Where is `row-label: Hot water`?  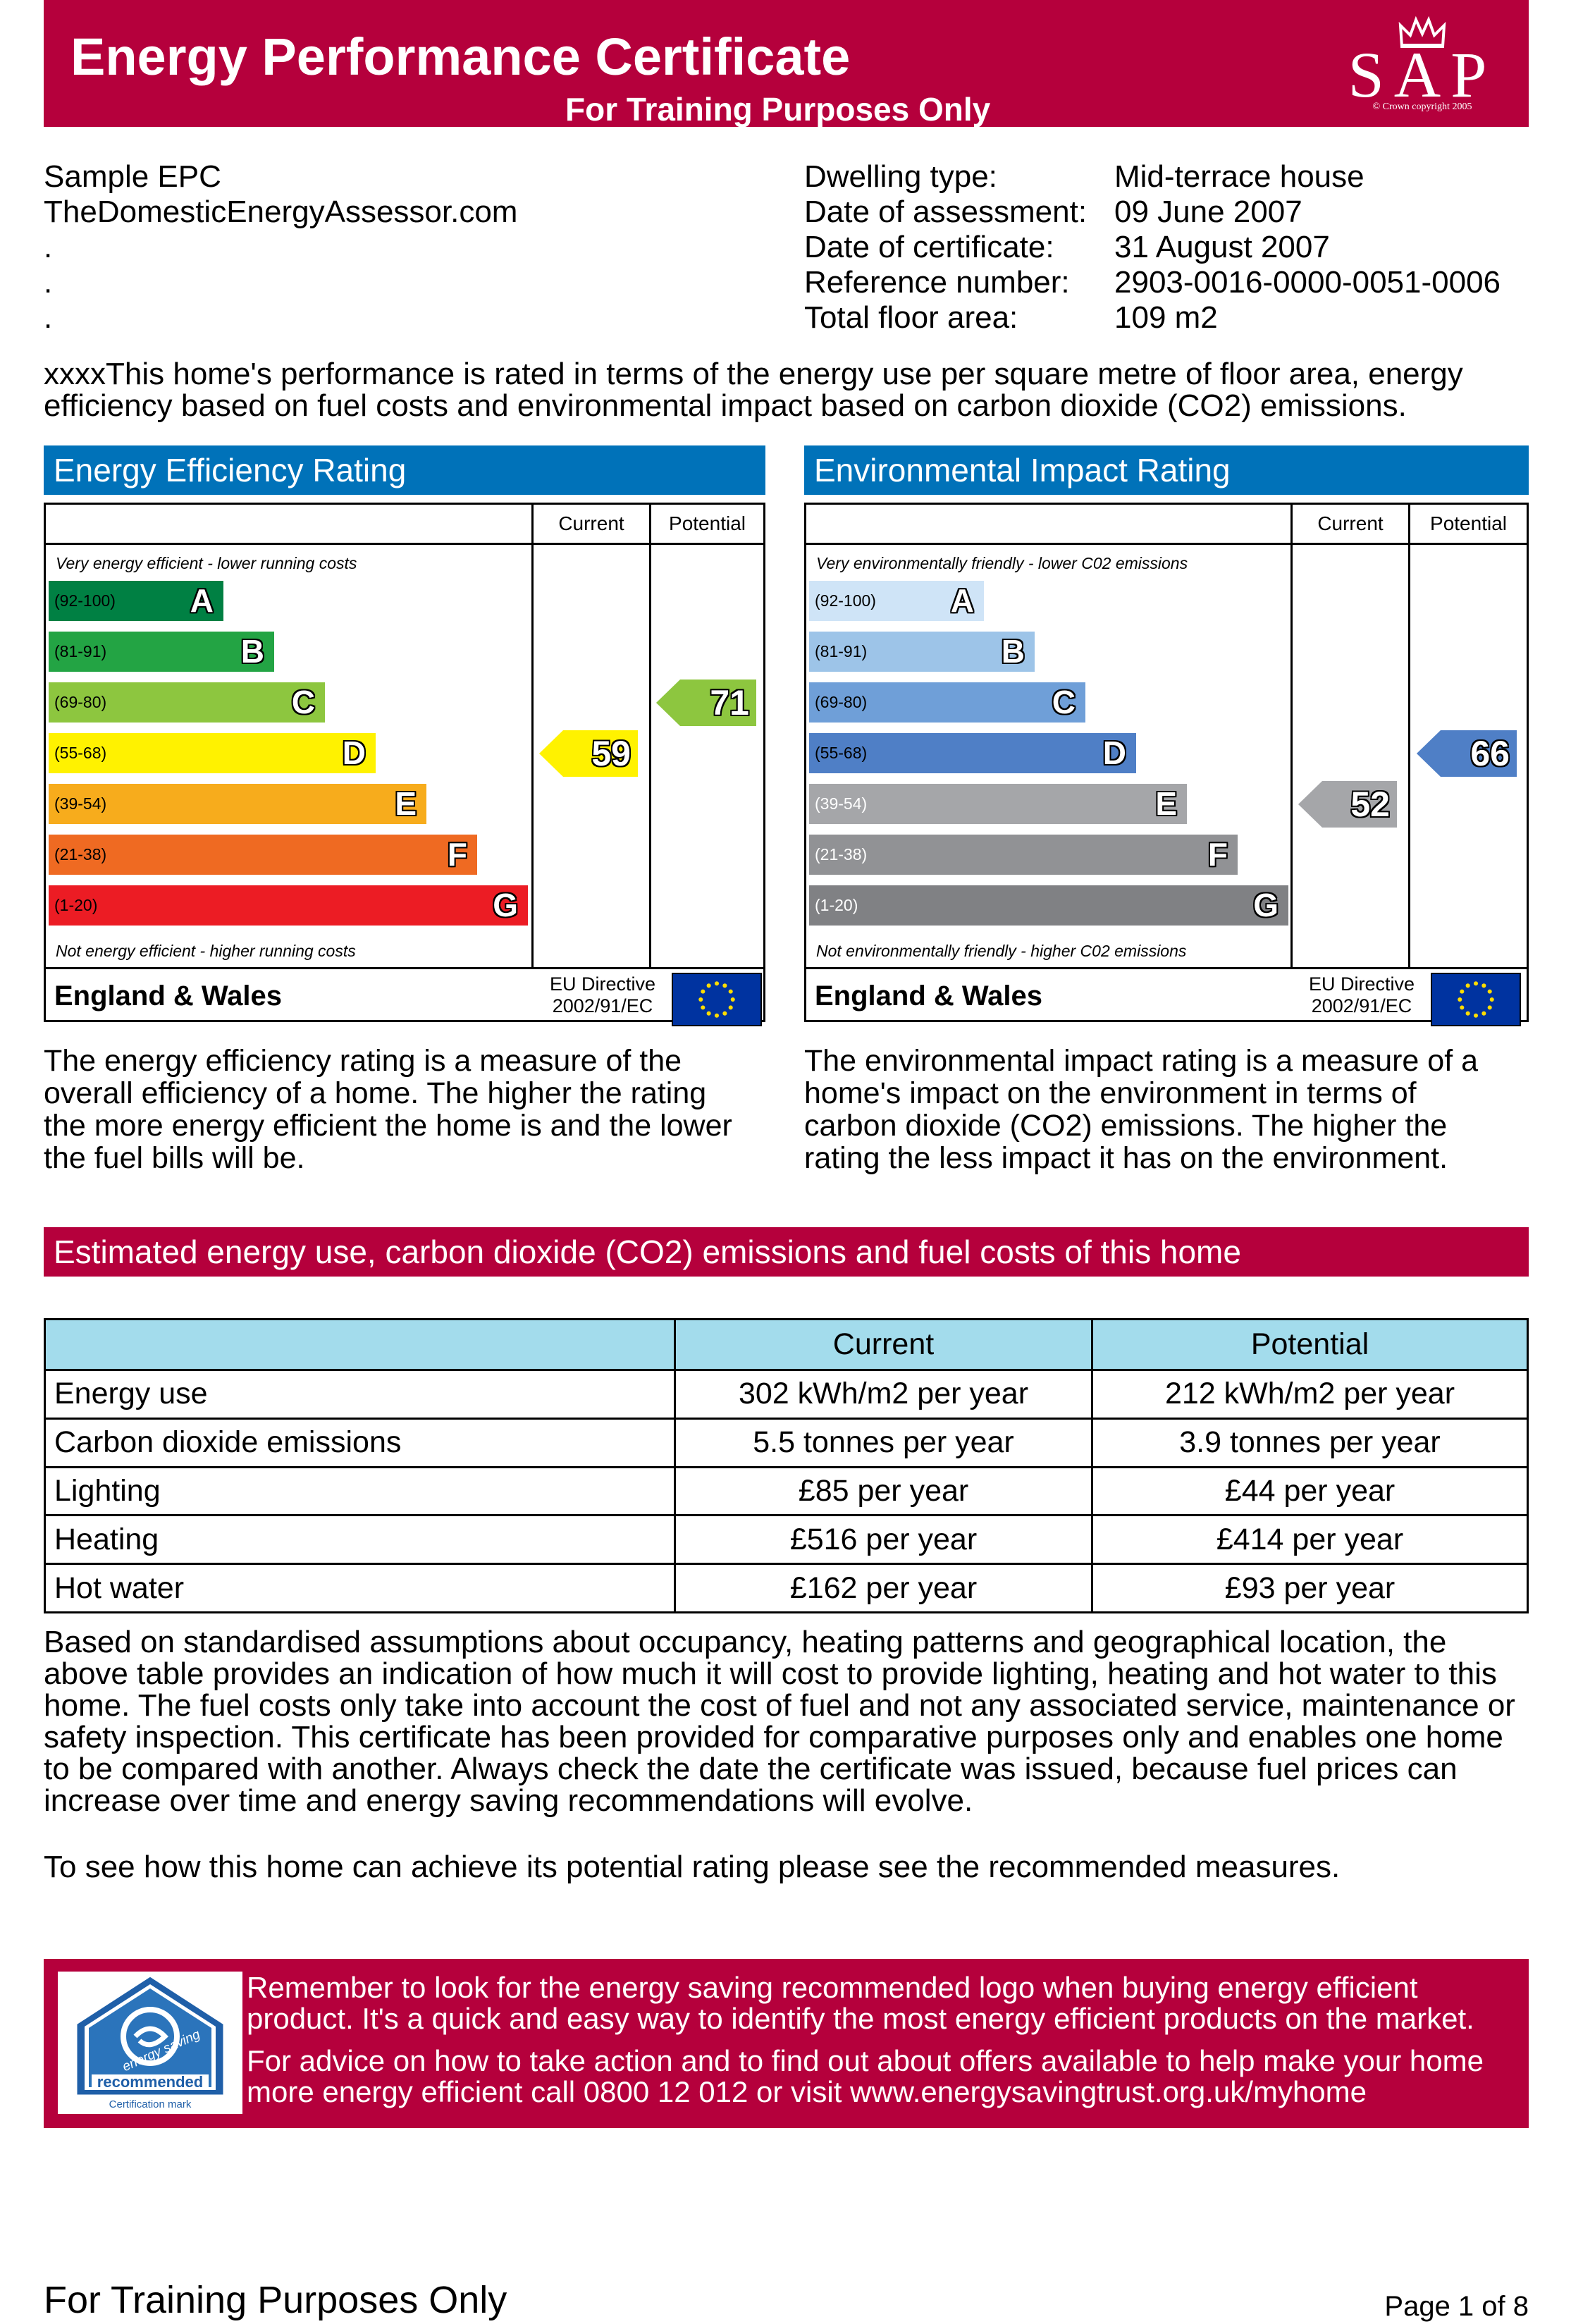 row-label: Hot water is located at coordinates (360, 1588).